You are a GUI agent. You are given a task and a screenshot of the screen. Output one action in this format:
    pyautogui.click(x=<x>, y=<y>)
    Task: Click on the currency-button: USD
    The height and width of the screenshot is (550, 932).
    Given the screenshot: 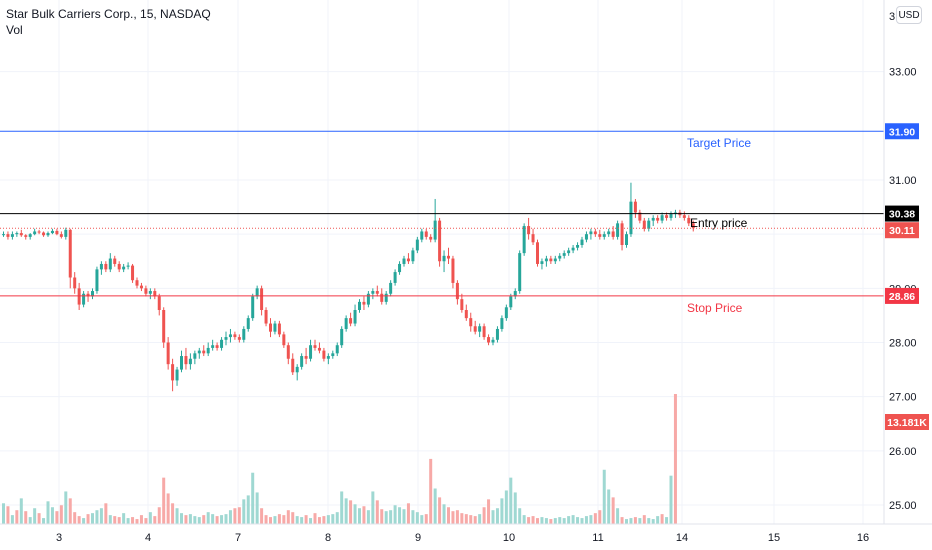 What is the action you would take?
    pyautogui.click(x=909, y=15)
    